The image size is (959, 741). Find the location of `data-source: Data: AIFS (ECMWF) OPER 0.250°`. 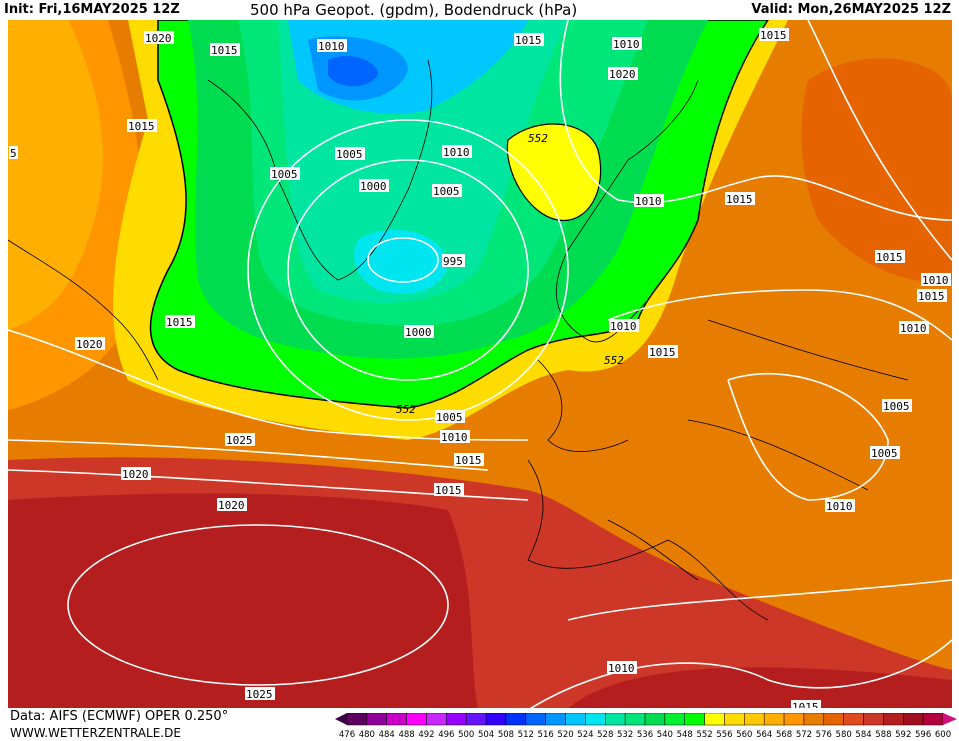

data-source: Data: AIFS (ECMWF) OPER 0.250° is located at coordinates (119, 716).